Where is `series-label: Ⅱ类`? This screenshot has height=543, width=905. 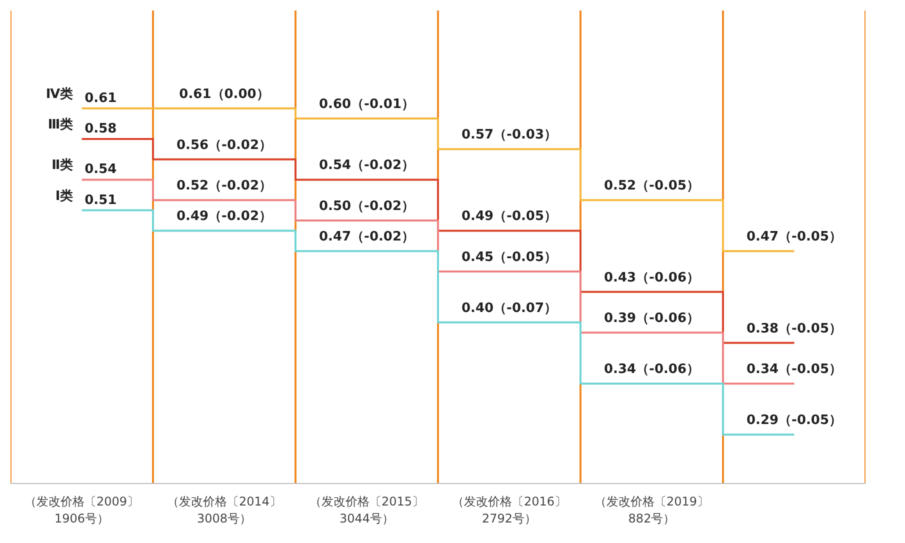 series-label: Ⅱ类 is located at coordinates (63, 166).